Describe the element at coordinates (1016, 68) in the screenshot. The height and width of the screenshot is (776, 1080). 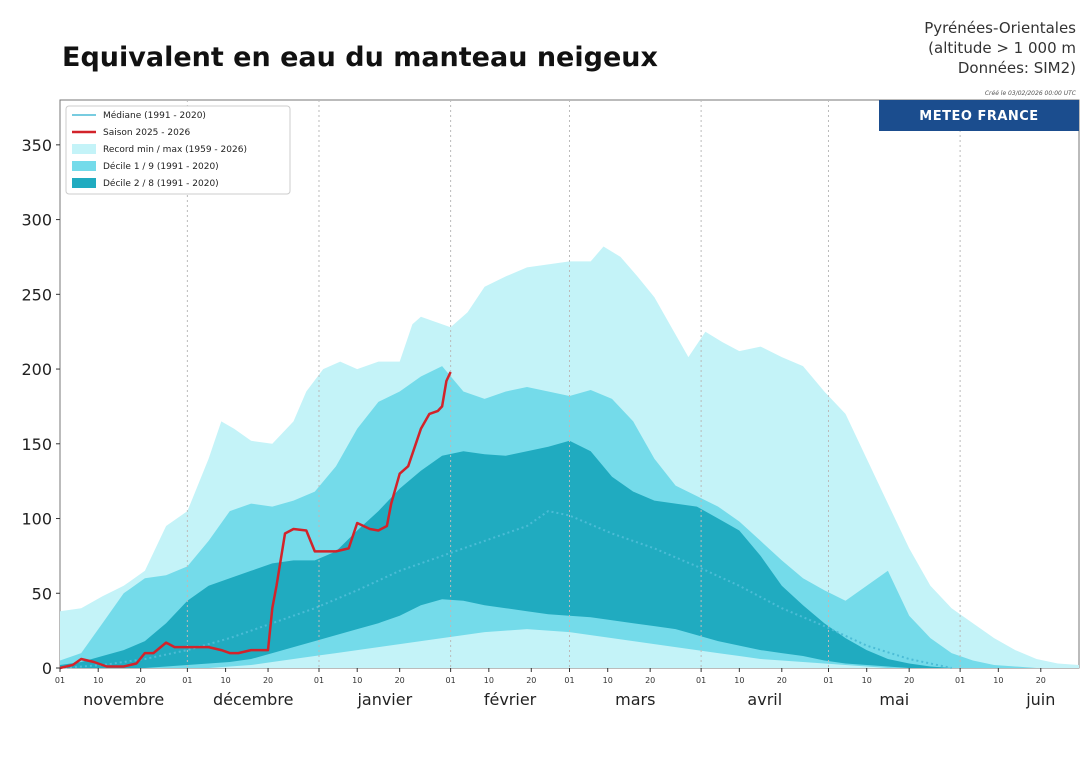
I see `region-line-3: Données: SIM2)` at that location.